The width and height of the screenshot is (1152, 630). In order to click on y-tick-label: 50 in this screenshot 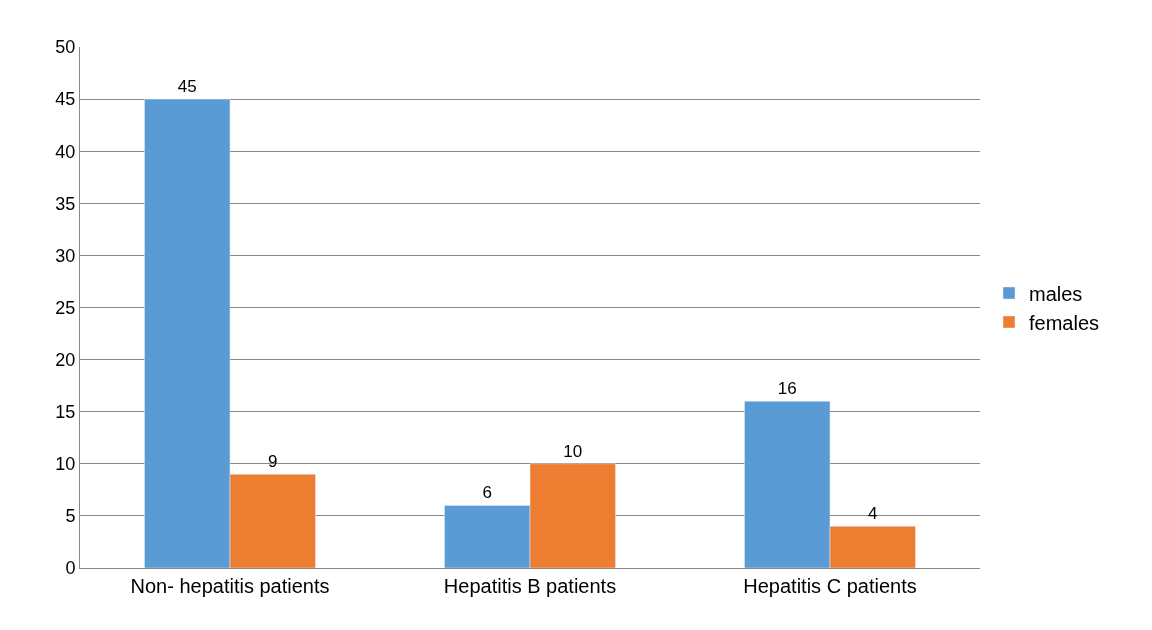, I will do `click(65, 47)`.